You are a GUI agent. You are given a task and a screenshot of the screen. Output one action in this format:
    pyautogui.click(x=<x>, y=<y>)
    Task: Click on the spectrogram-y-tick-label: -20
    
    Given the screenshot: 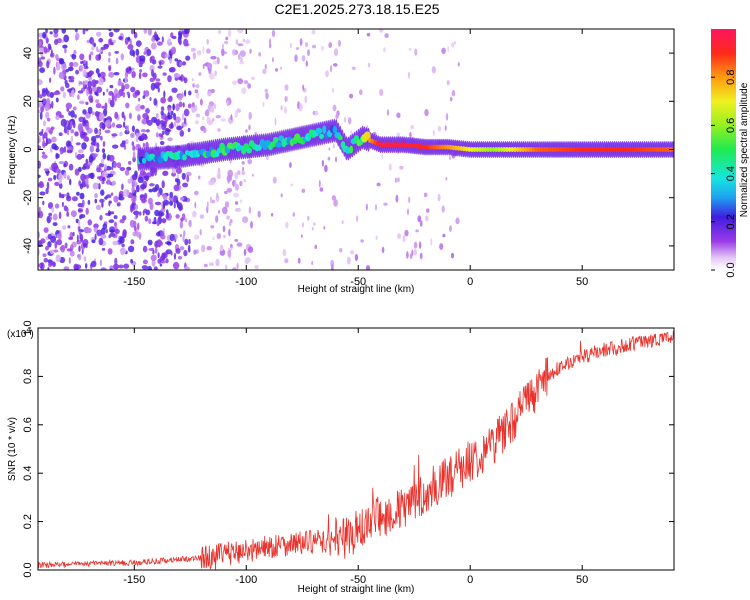 What is the action you would take?
    pyautogui.click(x=28, y=198)
    